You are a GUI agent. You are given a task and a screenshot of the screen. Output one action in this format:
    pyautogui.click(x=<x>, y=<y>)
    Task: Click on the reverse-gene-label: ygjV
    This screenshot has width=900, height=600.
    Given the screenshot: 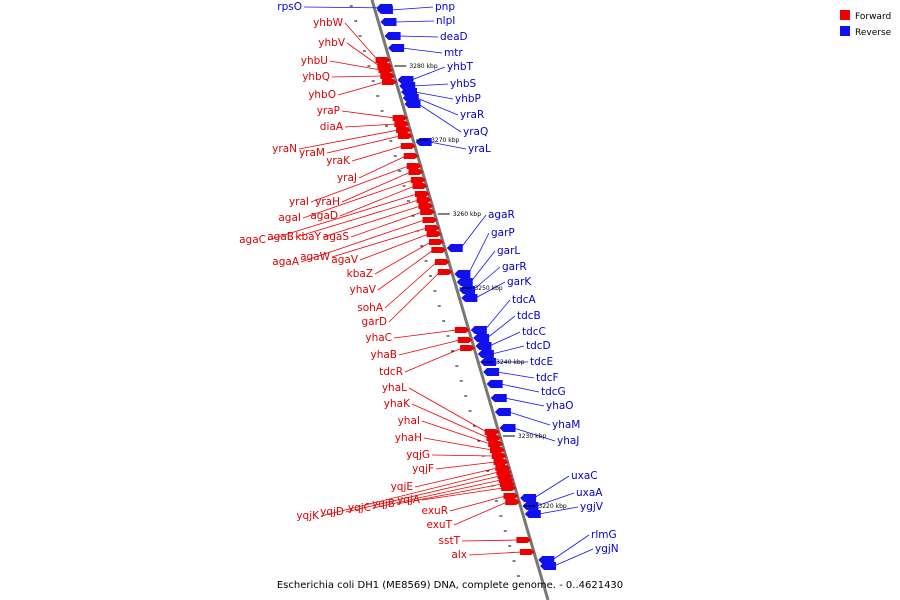 What is the action you would take?
    pyautogui.click(x=592, y=507)
    